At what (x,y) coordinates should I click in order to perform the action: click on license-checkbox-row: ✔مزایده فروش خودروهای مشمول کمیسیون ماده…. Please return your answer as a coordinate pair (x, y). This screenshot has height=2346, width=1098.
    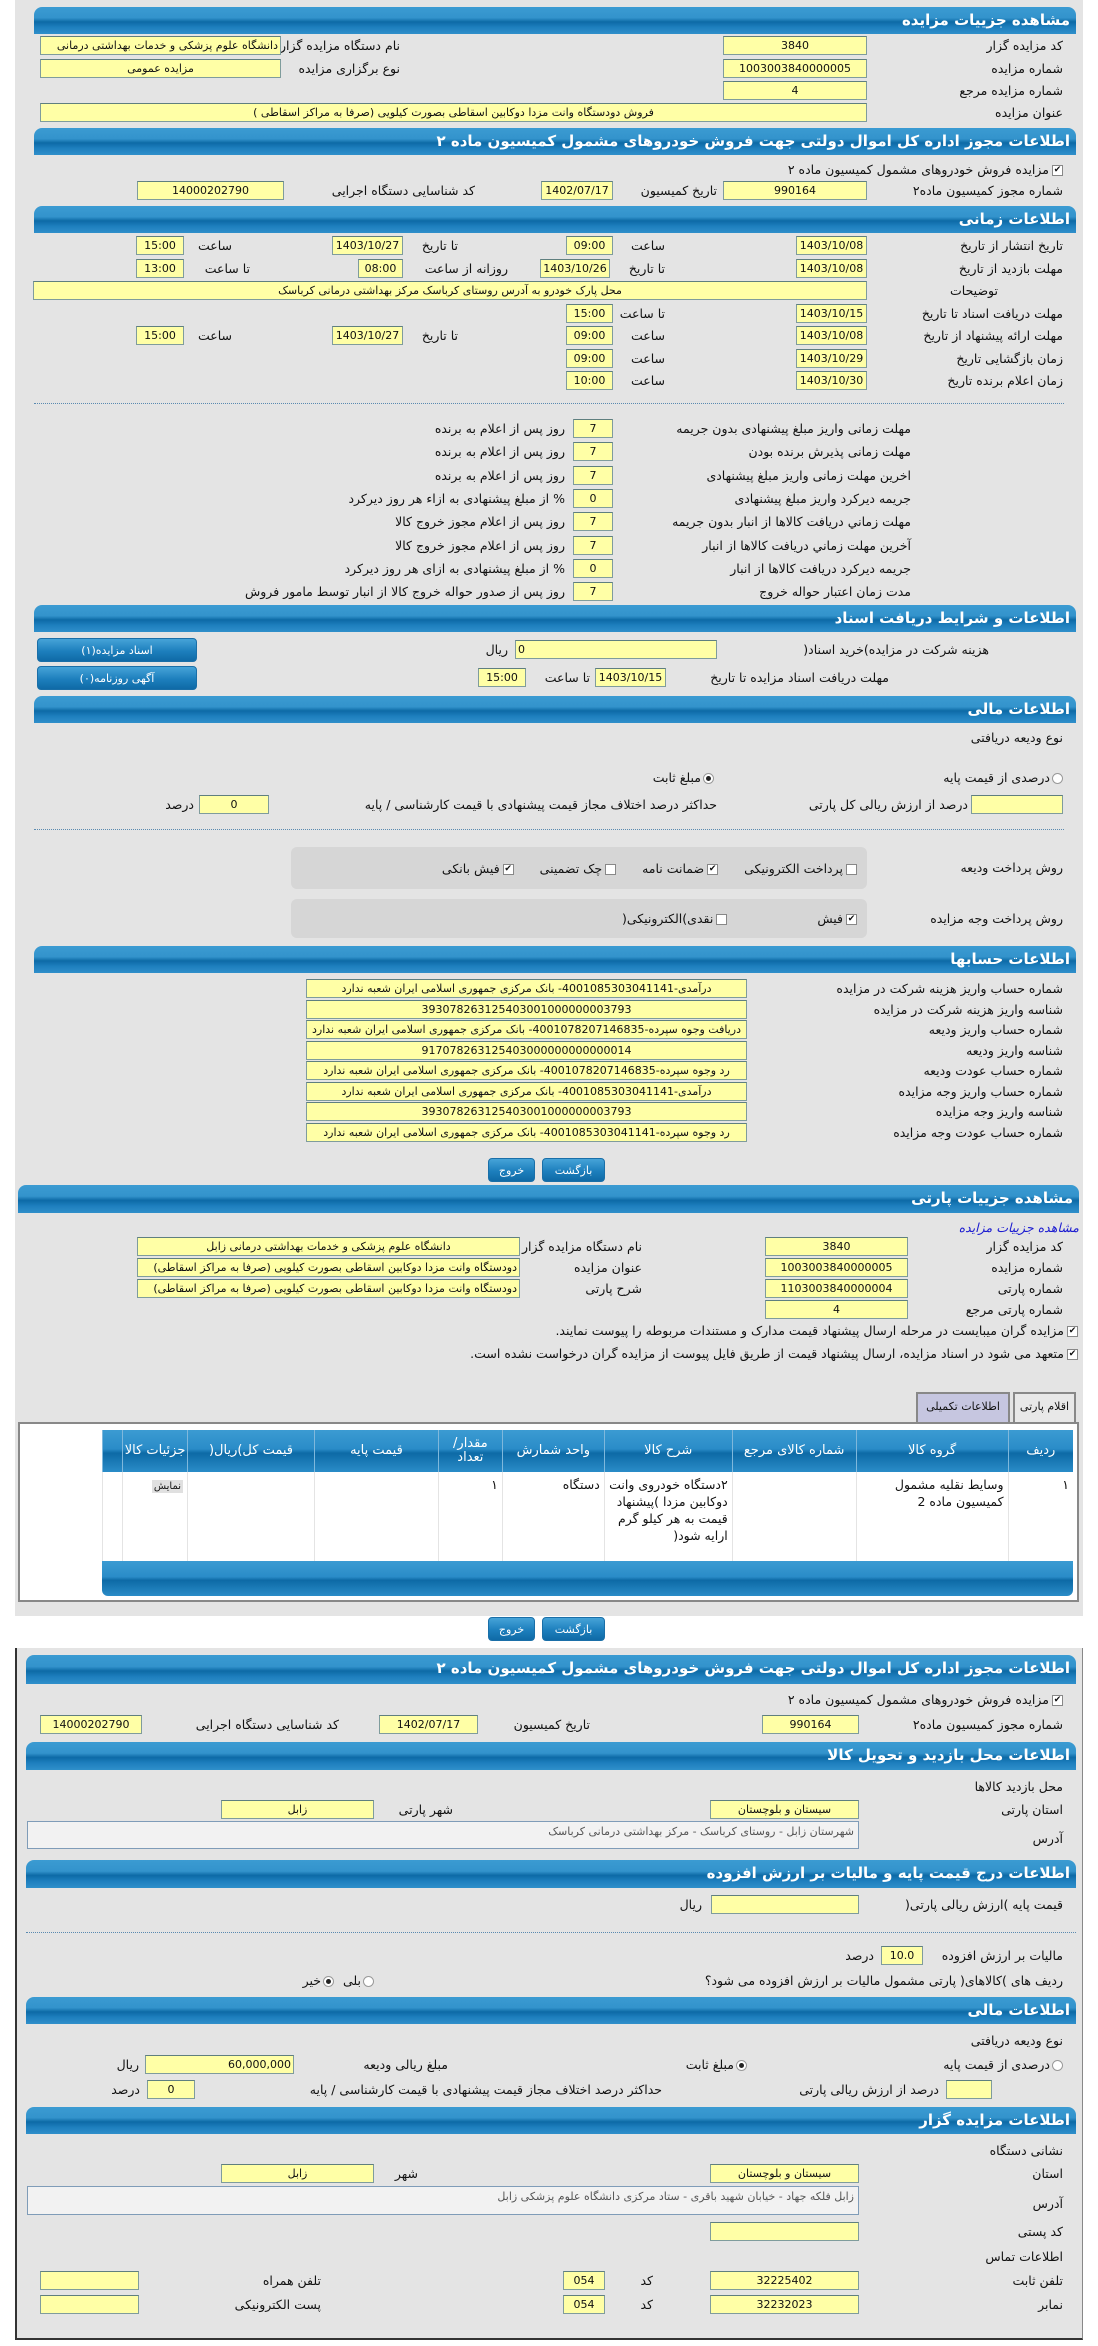
    Looking at the image, I should click on (925, 170).